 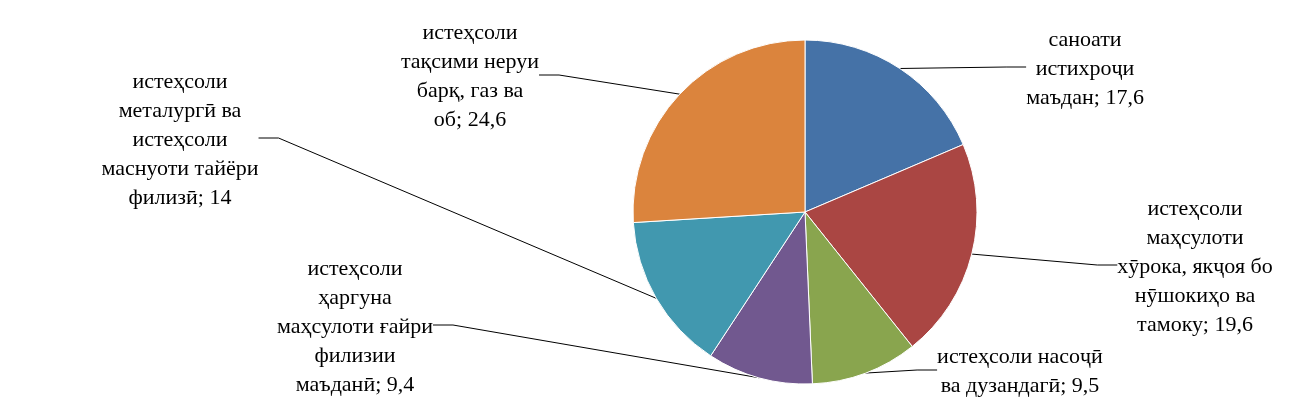 What do you see at coordinates (180, 138) in the screenshot?
I see `slice-label: истеҳсоли металургӣ ва истеҳсоли маснуоти тайёри филизӣ; 14` at bounding box center [180, 138].